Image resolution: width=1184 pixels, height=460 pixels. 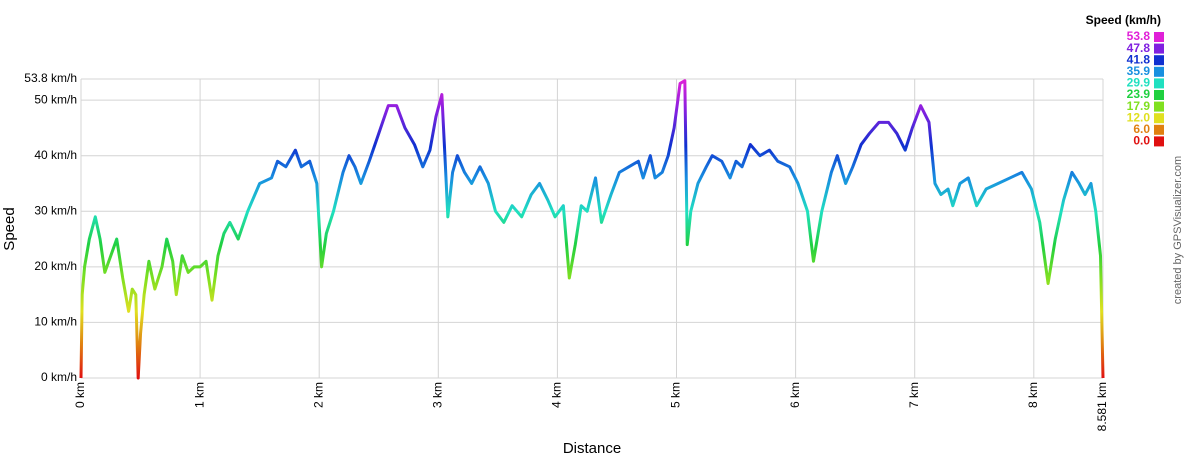 I want to click on credit: created by GPSVisualizer.com, so click(x=1178, y=230).